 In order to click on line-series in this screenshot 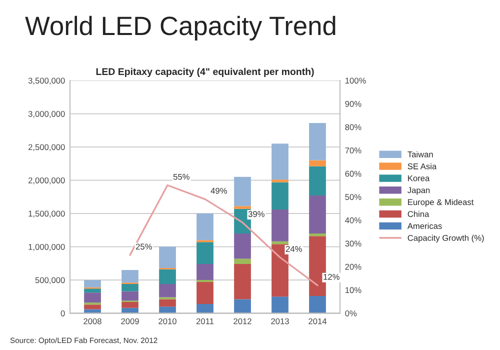, I will do `click(223, 235)`.